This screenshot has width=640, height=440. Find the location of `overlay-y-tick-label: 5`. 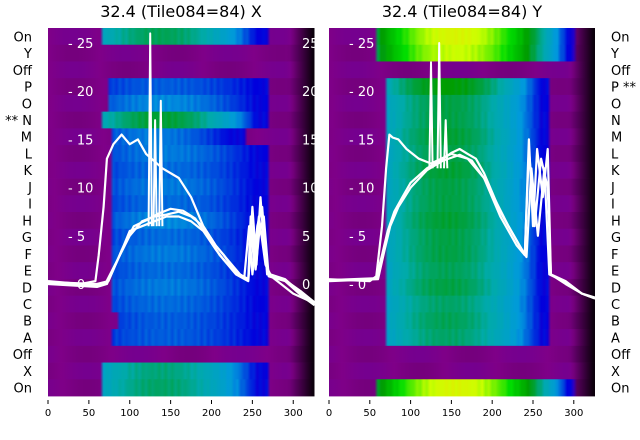

overlay-y-tick-label: 5 is located at coordinates (306, 237).